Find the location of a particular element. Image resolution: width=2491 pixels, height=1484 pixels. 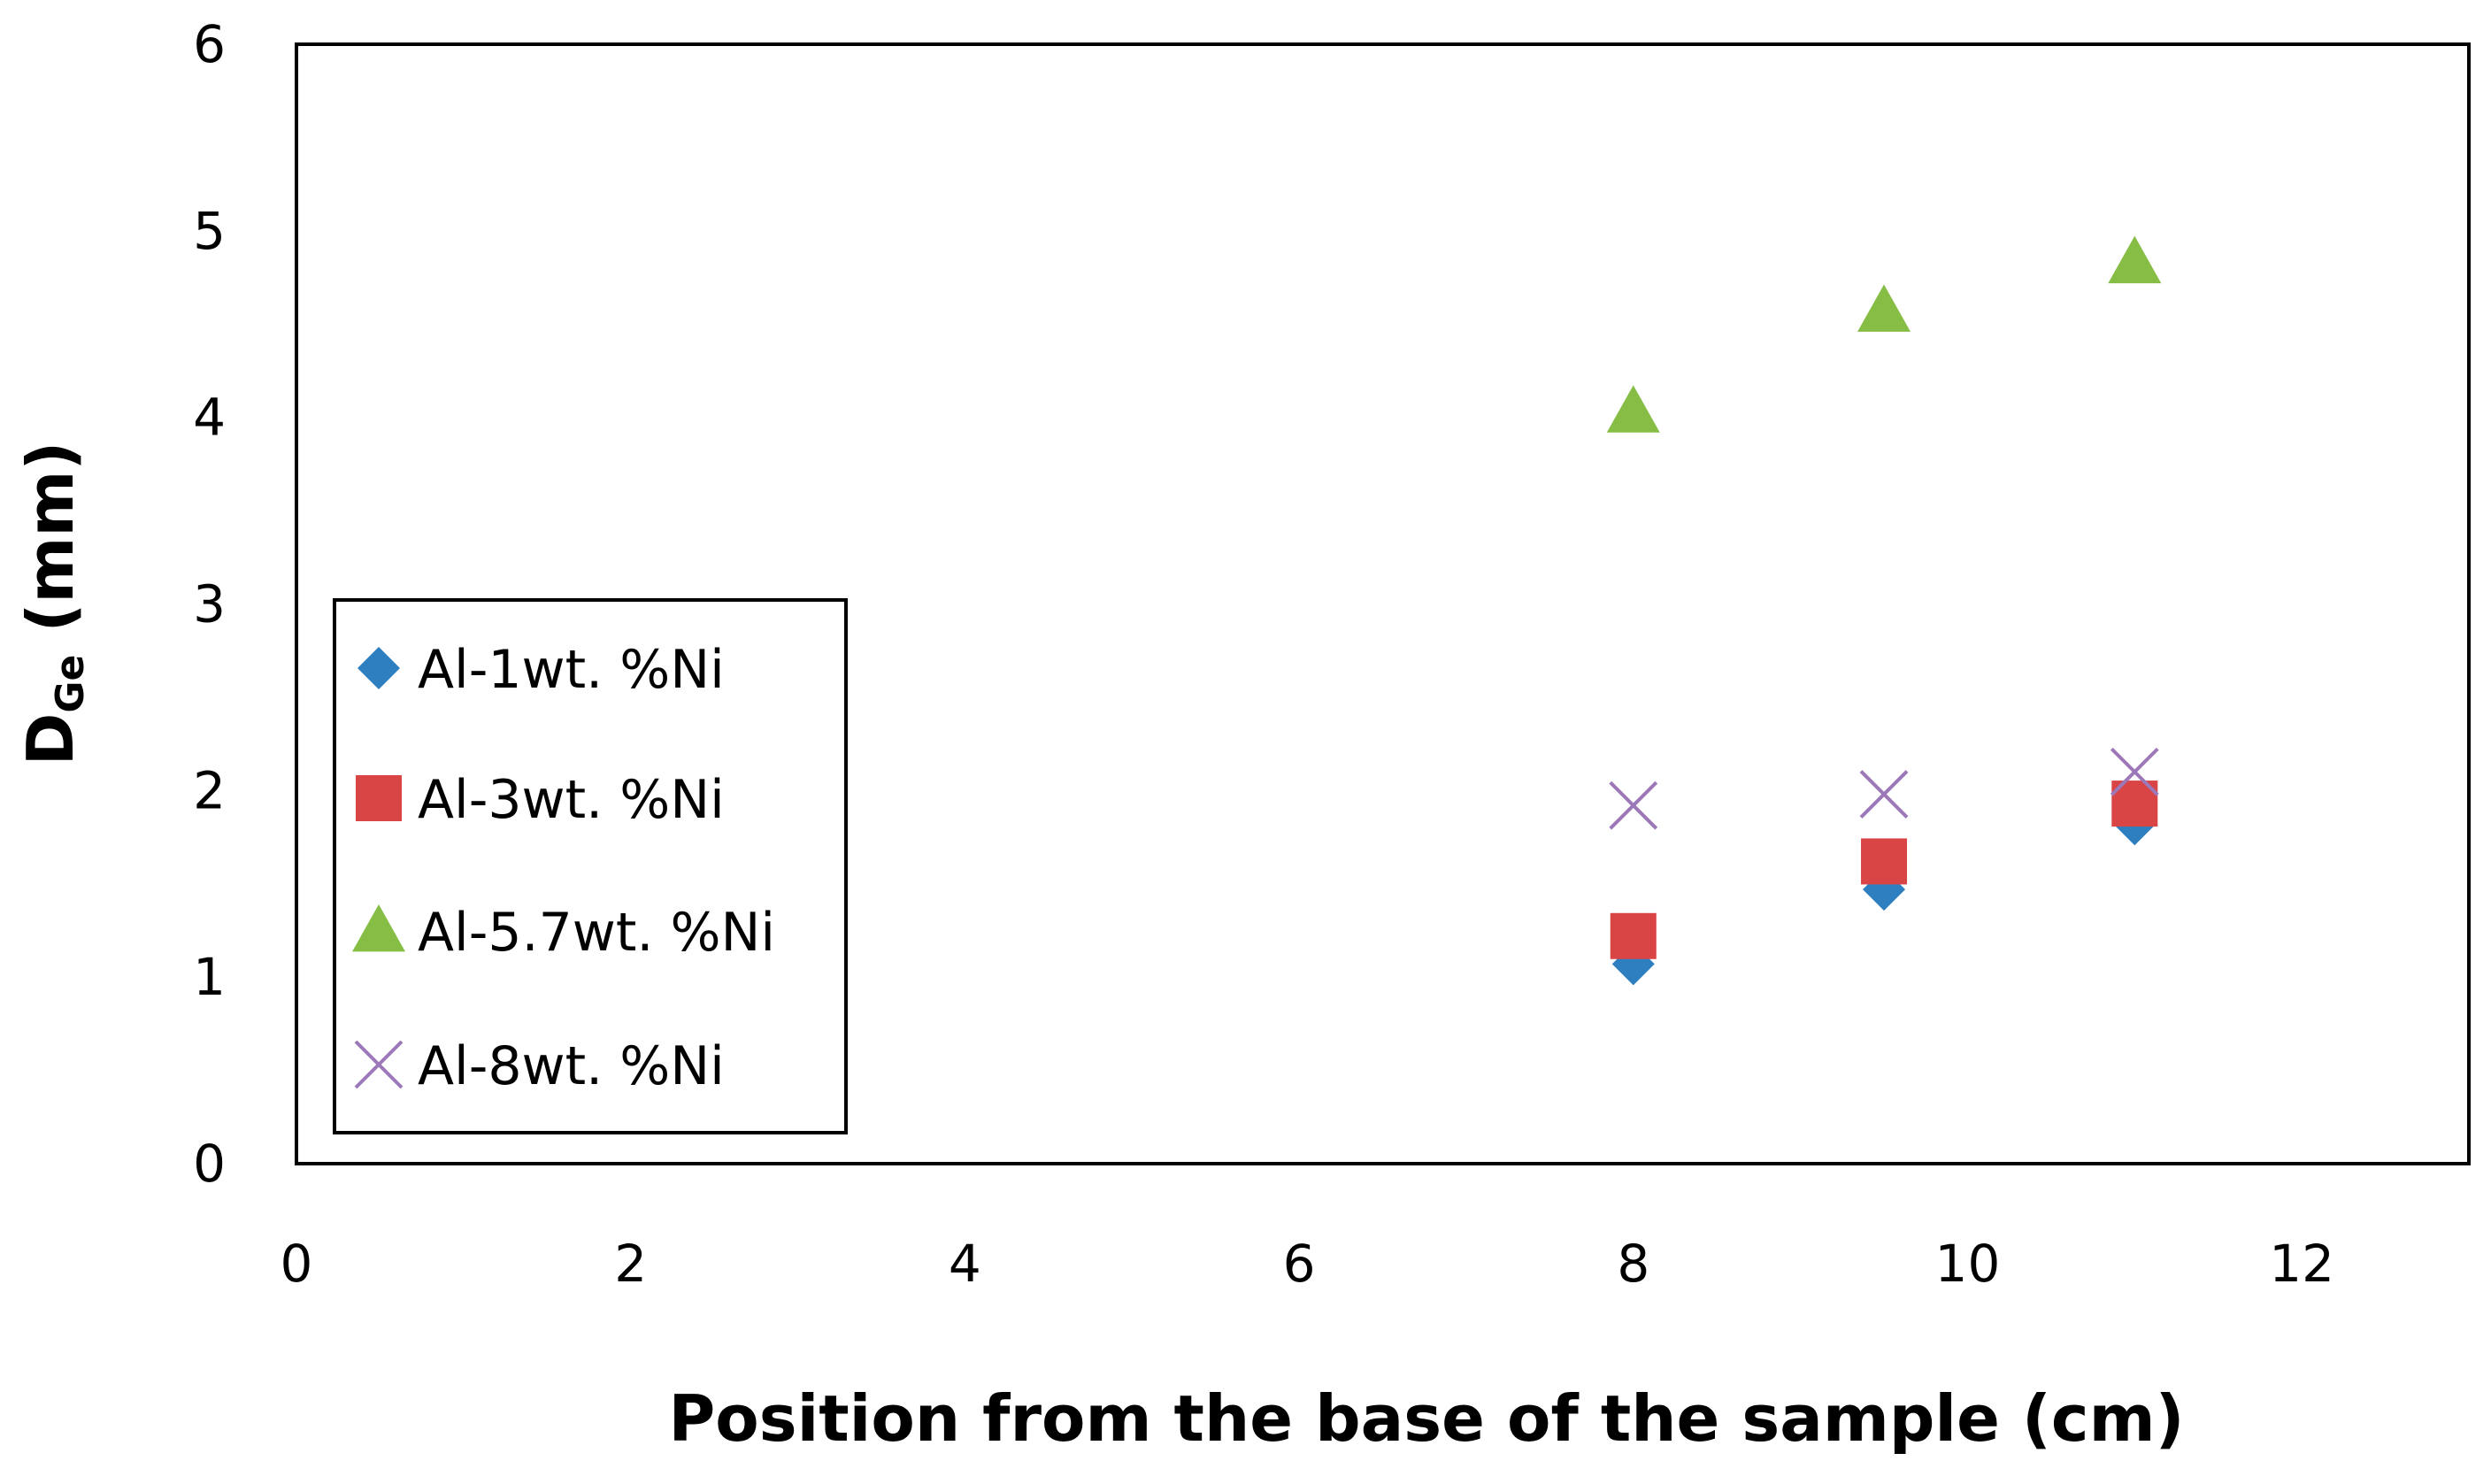

y-axis-title-unit: (mm) is located at coordinates (51, 548).